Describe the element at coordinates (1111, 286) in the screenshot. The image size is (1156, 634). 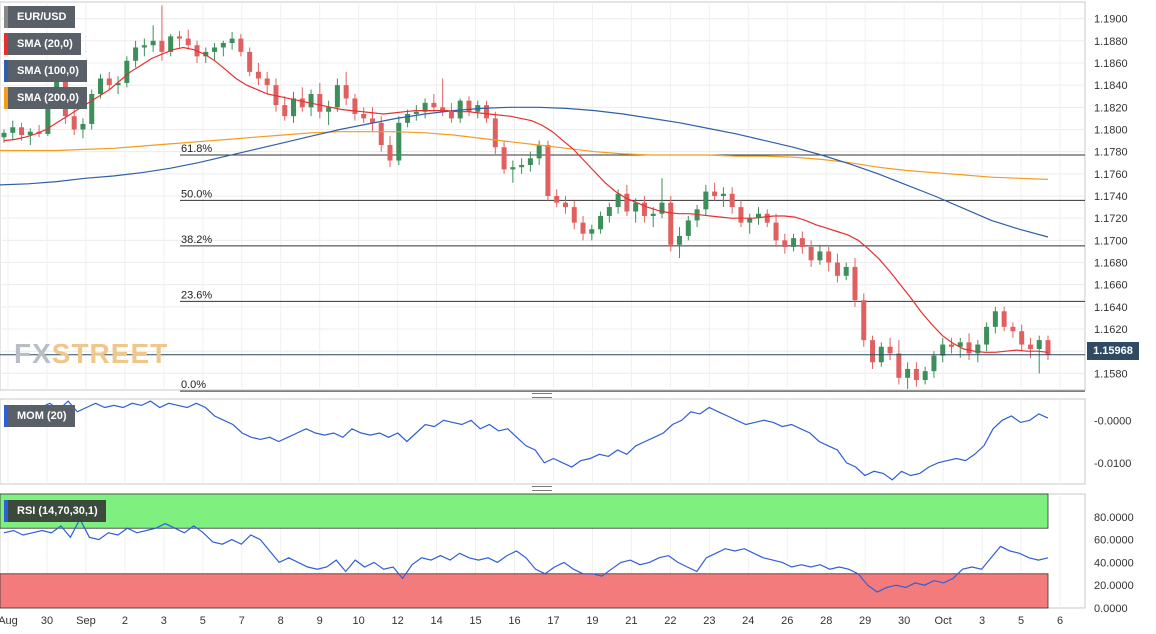
I see `price-axis-tick: 1.1660` at that location.